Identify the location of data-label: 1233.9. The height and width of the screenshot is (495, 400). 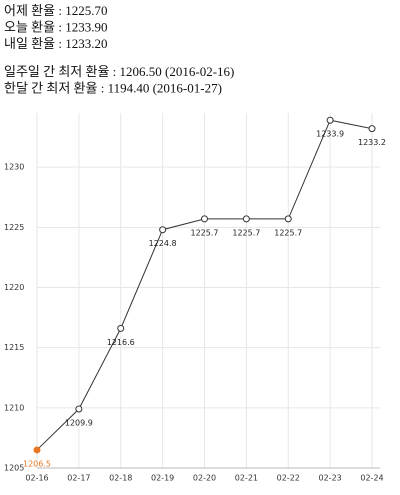
(330, 134).